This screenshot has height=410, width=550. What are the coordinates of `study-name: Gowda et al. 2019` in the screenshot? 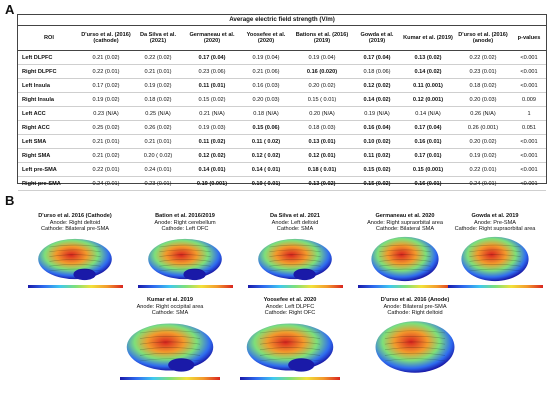 It's located at (495, 216).